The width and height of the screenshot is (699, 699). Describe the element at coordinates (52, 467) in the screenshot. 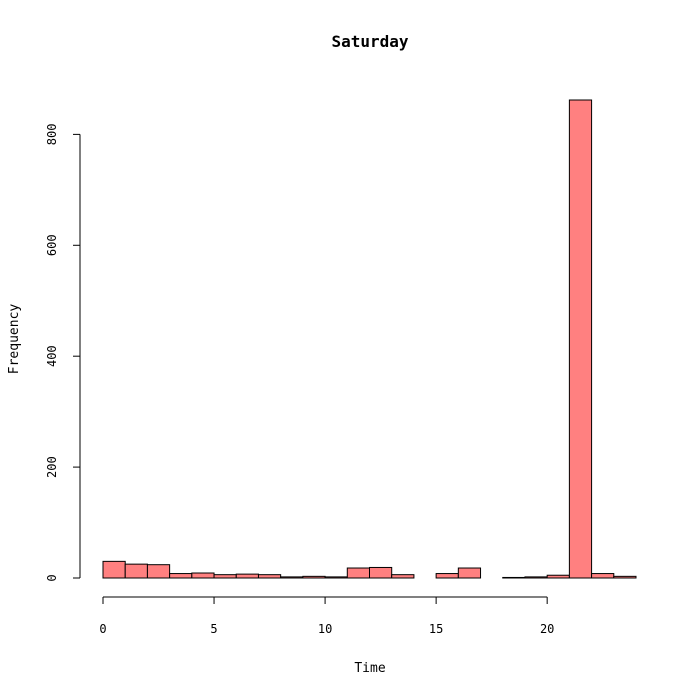

I see `y-tick-label: 200` at that location.